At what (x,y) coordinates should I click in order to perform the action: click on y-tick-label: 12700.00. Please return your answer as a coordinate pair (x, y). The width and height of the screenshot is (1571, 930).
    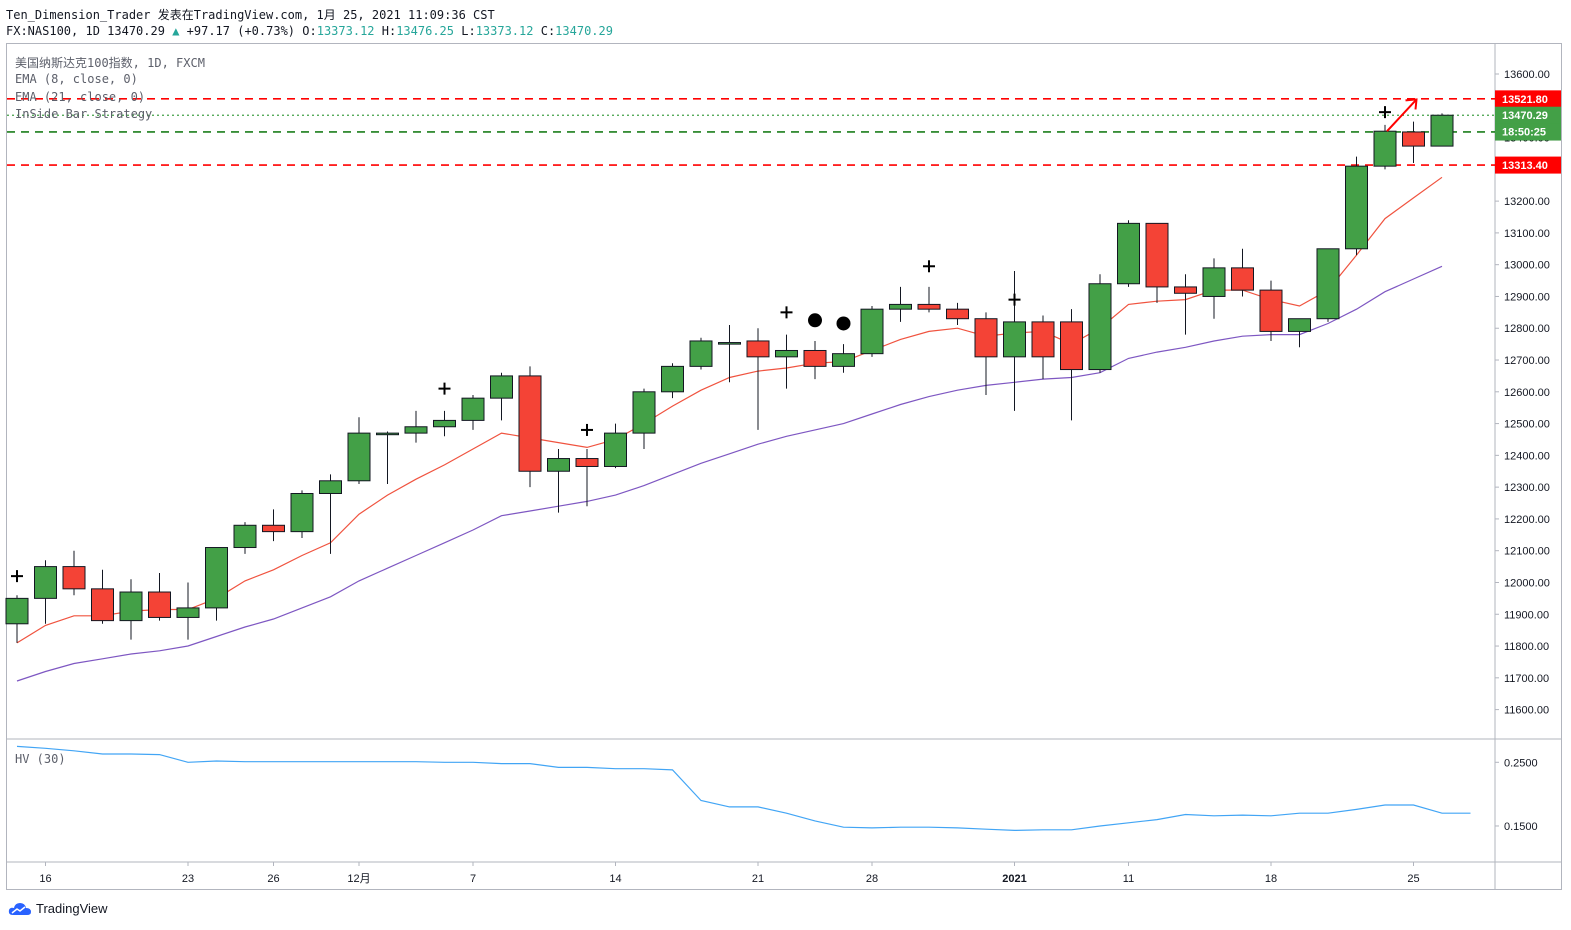
    Looking at the image, I should click on (1527, 361).